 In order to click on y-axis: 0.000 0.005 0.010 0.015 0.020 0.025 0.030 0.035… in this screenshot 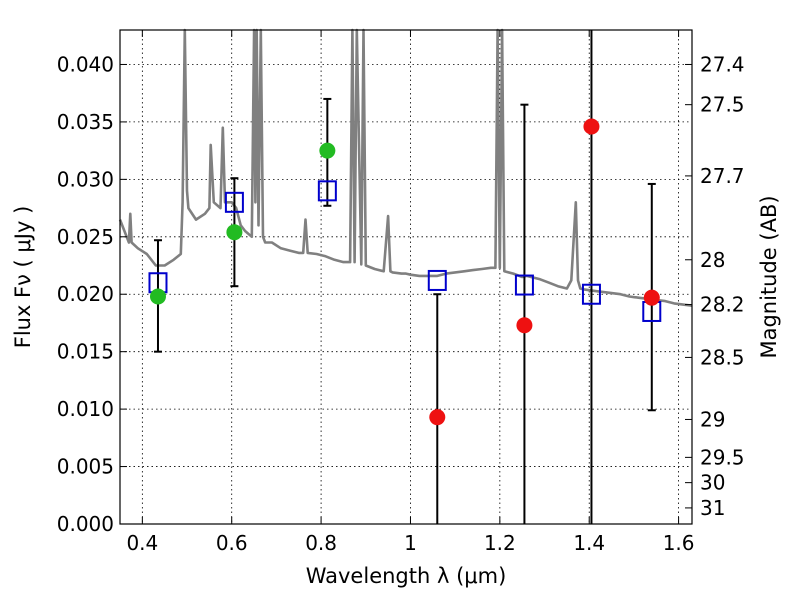, I will do `click(92, 294)`.